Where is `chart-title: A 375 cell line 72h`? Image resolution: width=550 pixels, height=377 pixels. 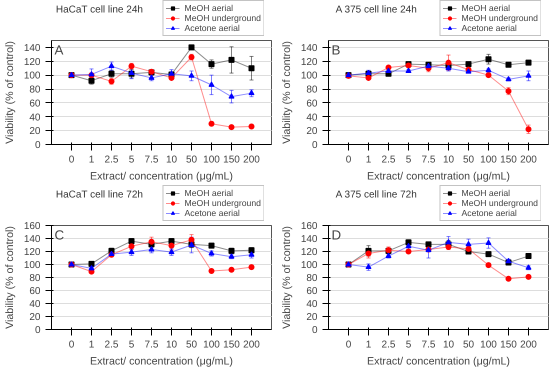 chart-title: A 375 cell line 72h is located at coordinates (376, 195).